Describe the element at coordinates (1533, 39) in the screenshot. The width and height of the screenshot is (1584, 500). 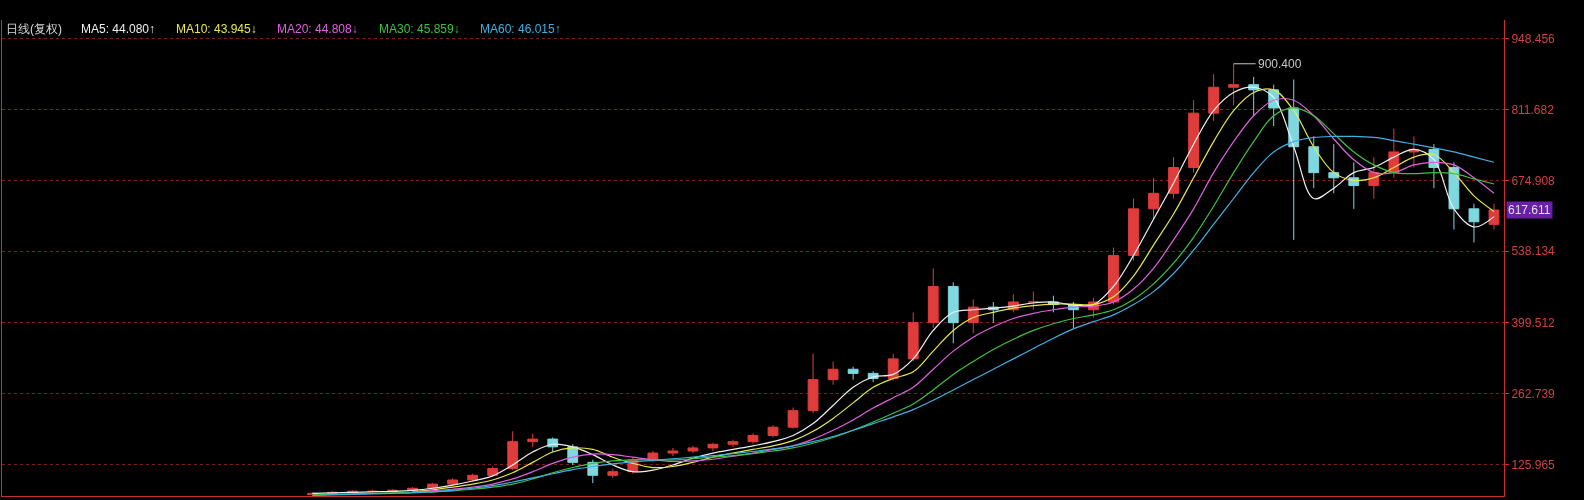
I see `y-tick-label: 948.456` at that location.